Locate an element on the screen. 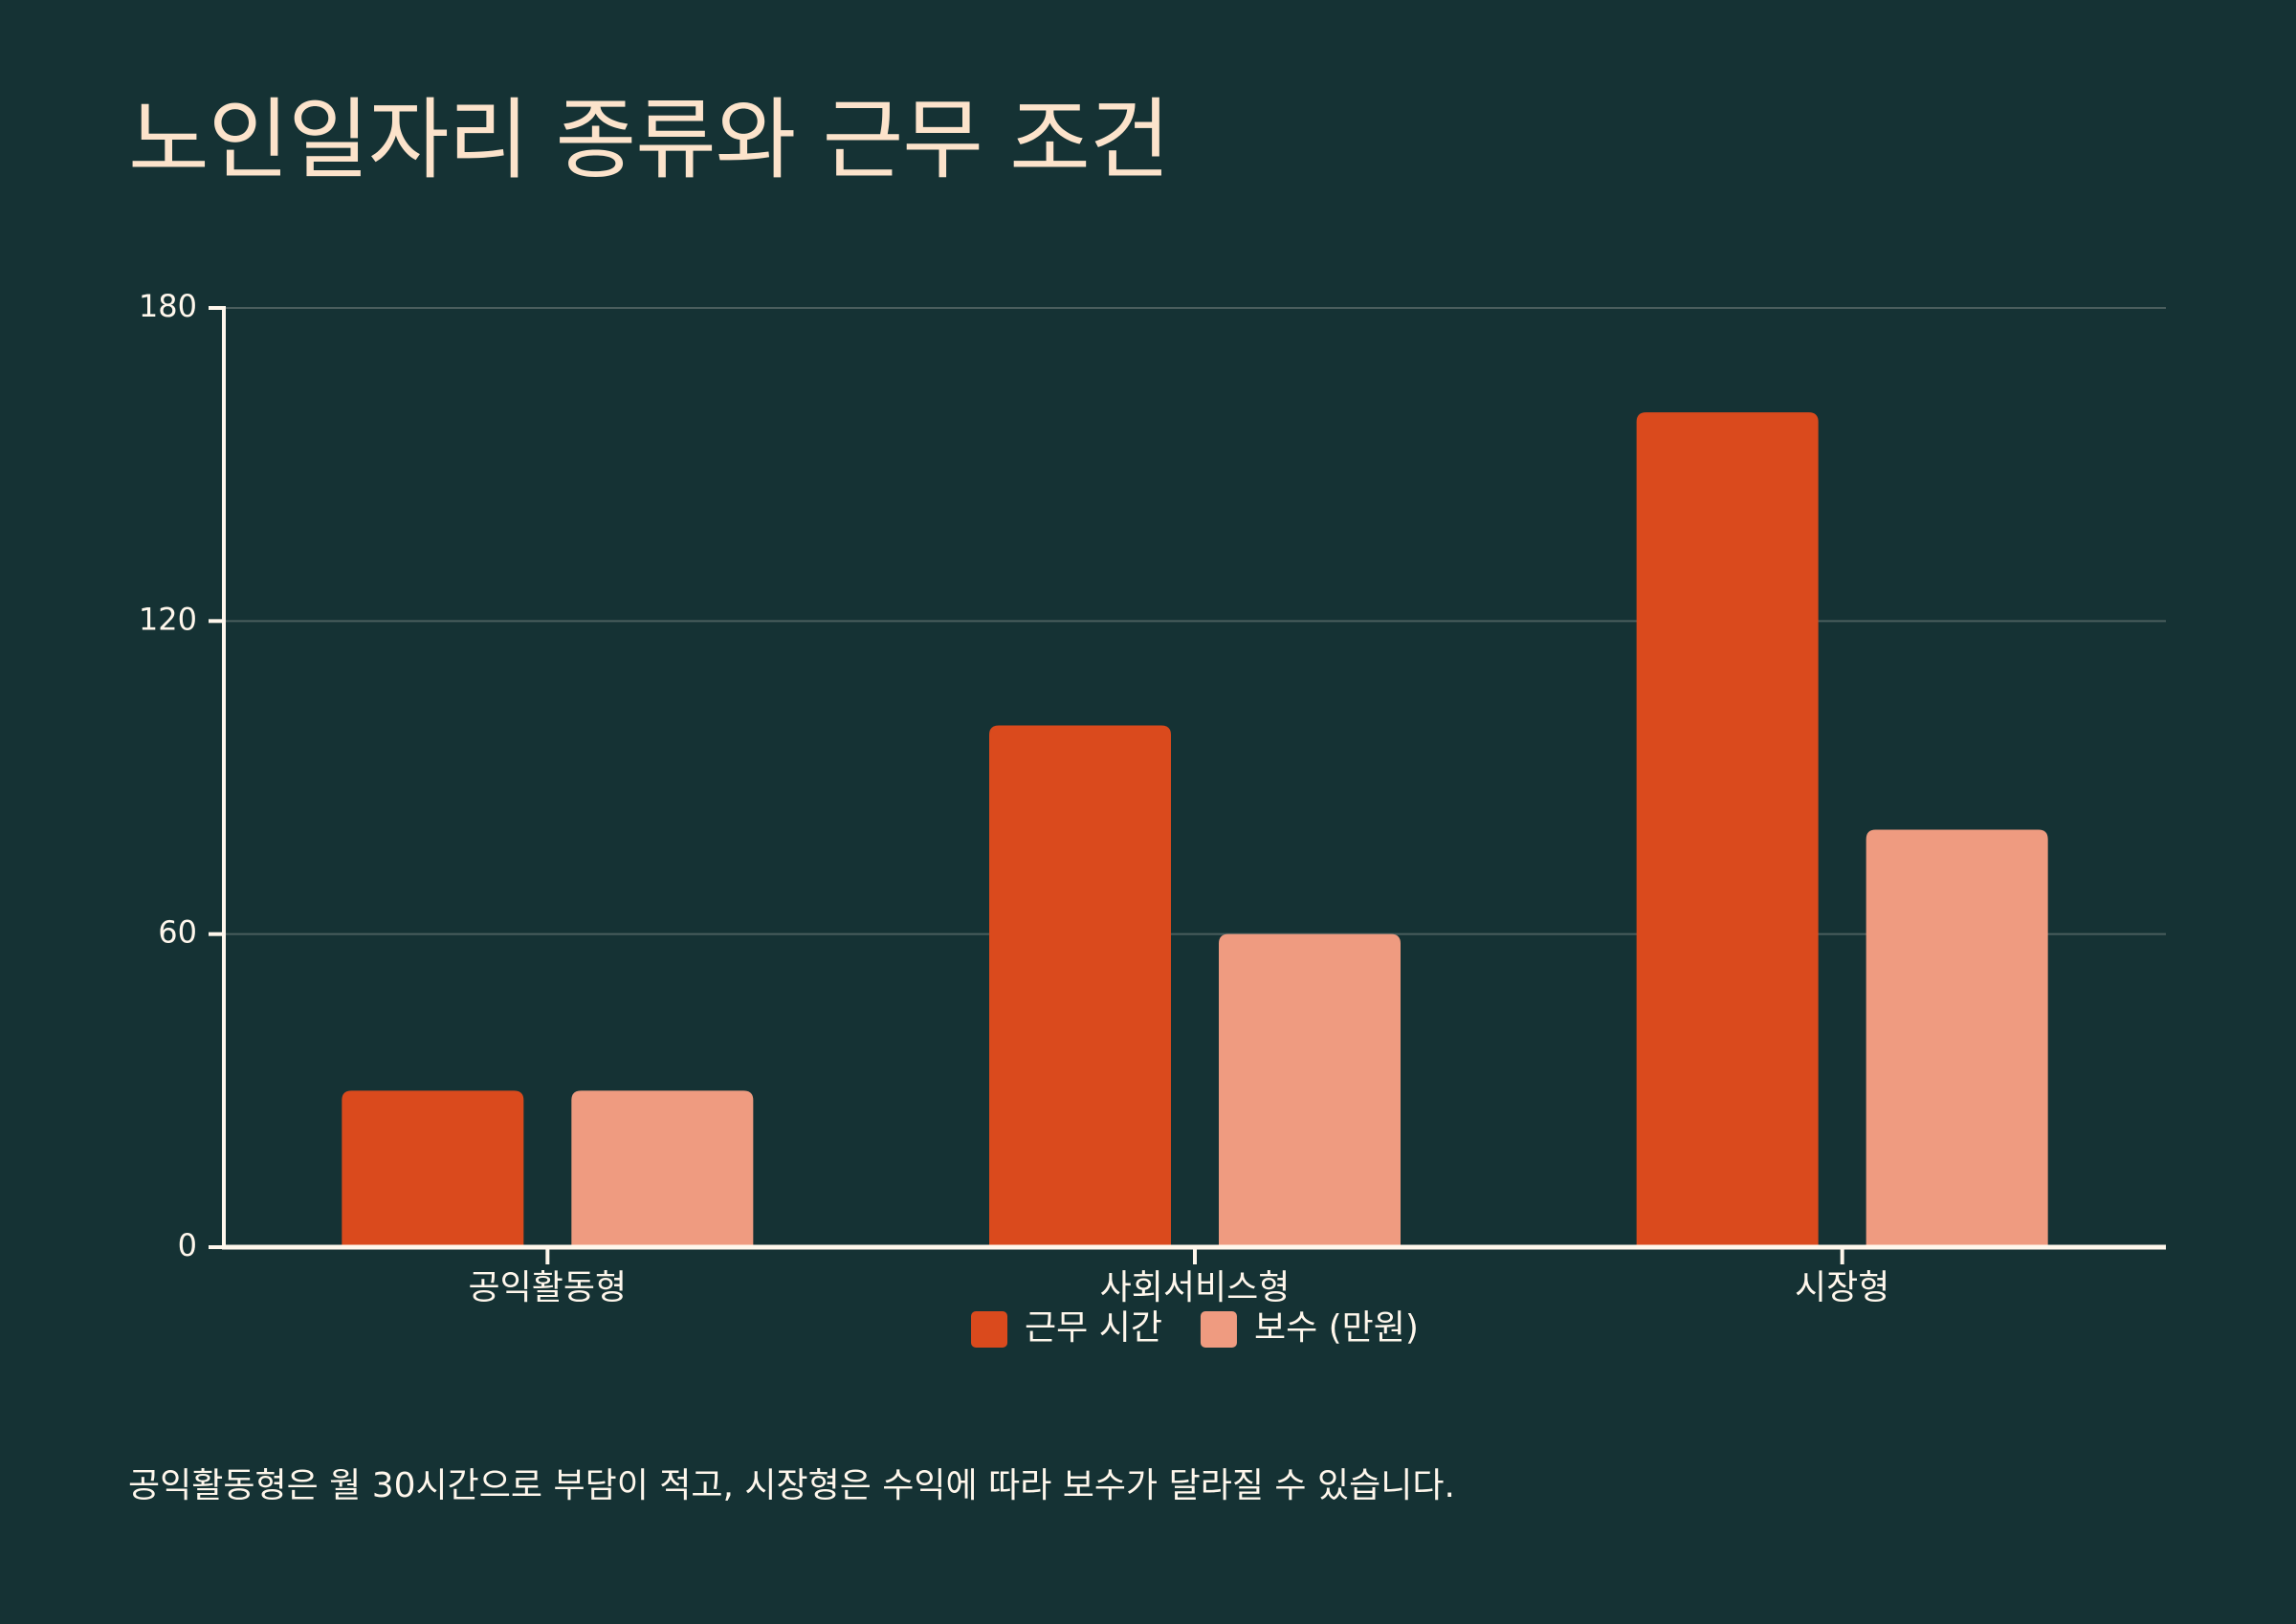  y-tick-label: 120 is located at coordinates (168, 619).